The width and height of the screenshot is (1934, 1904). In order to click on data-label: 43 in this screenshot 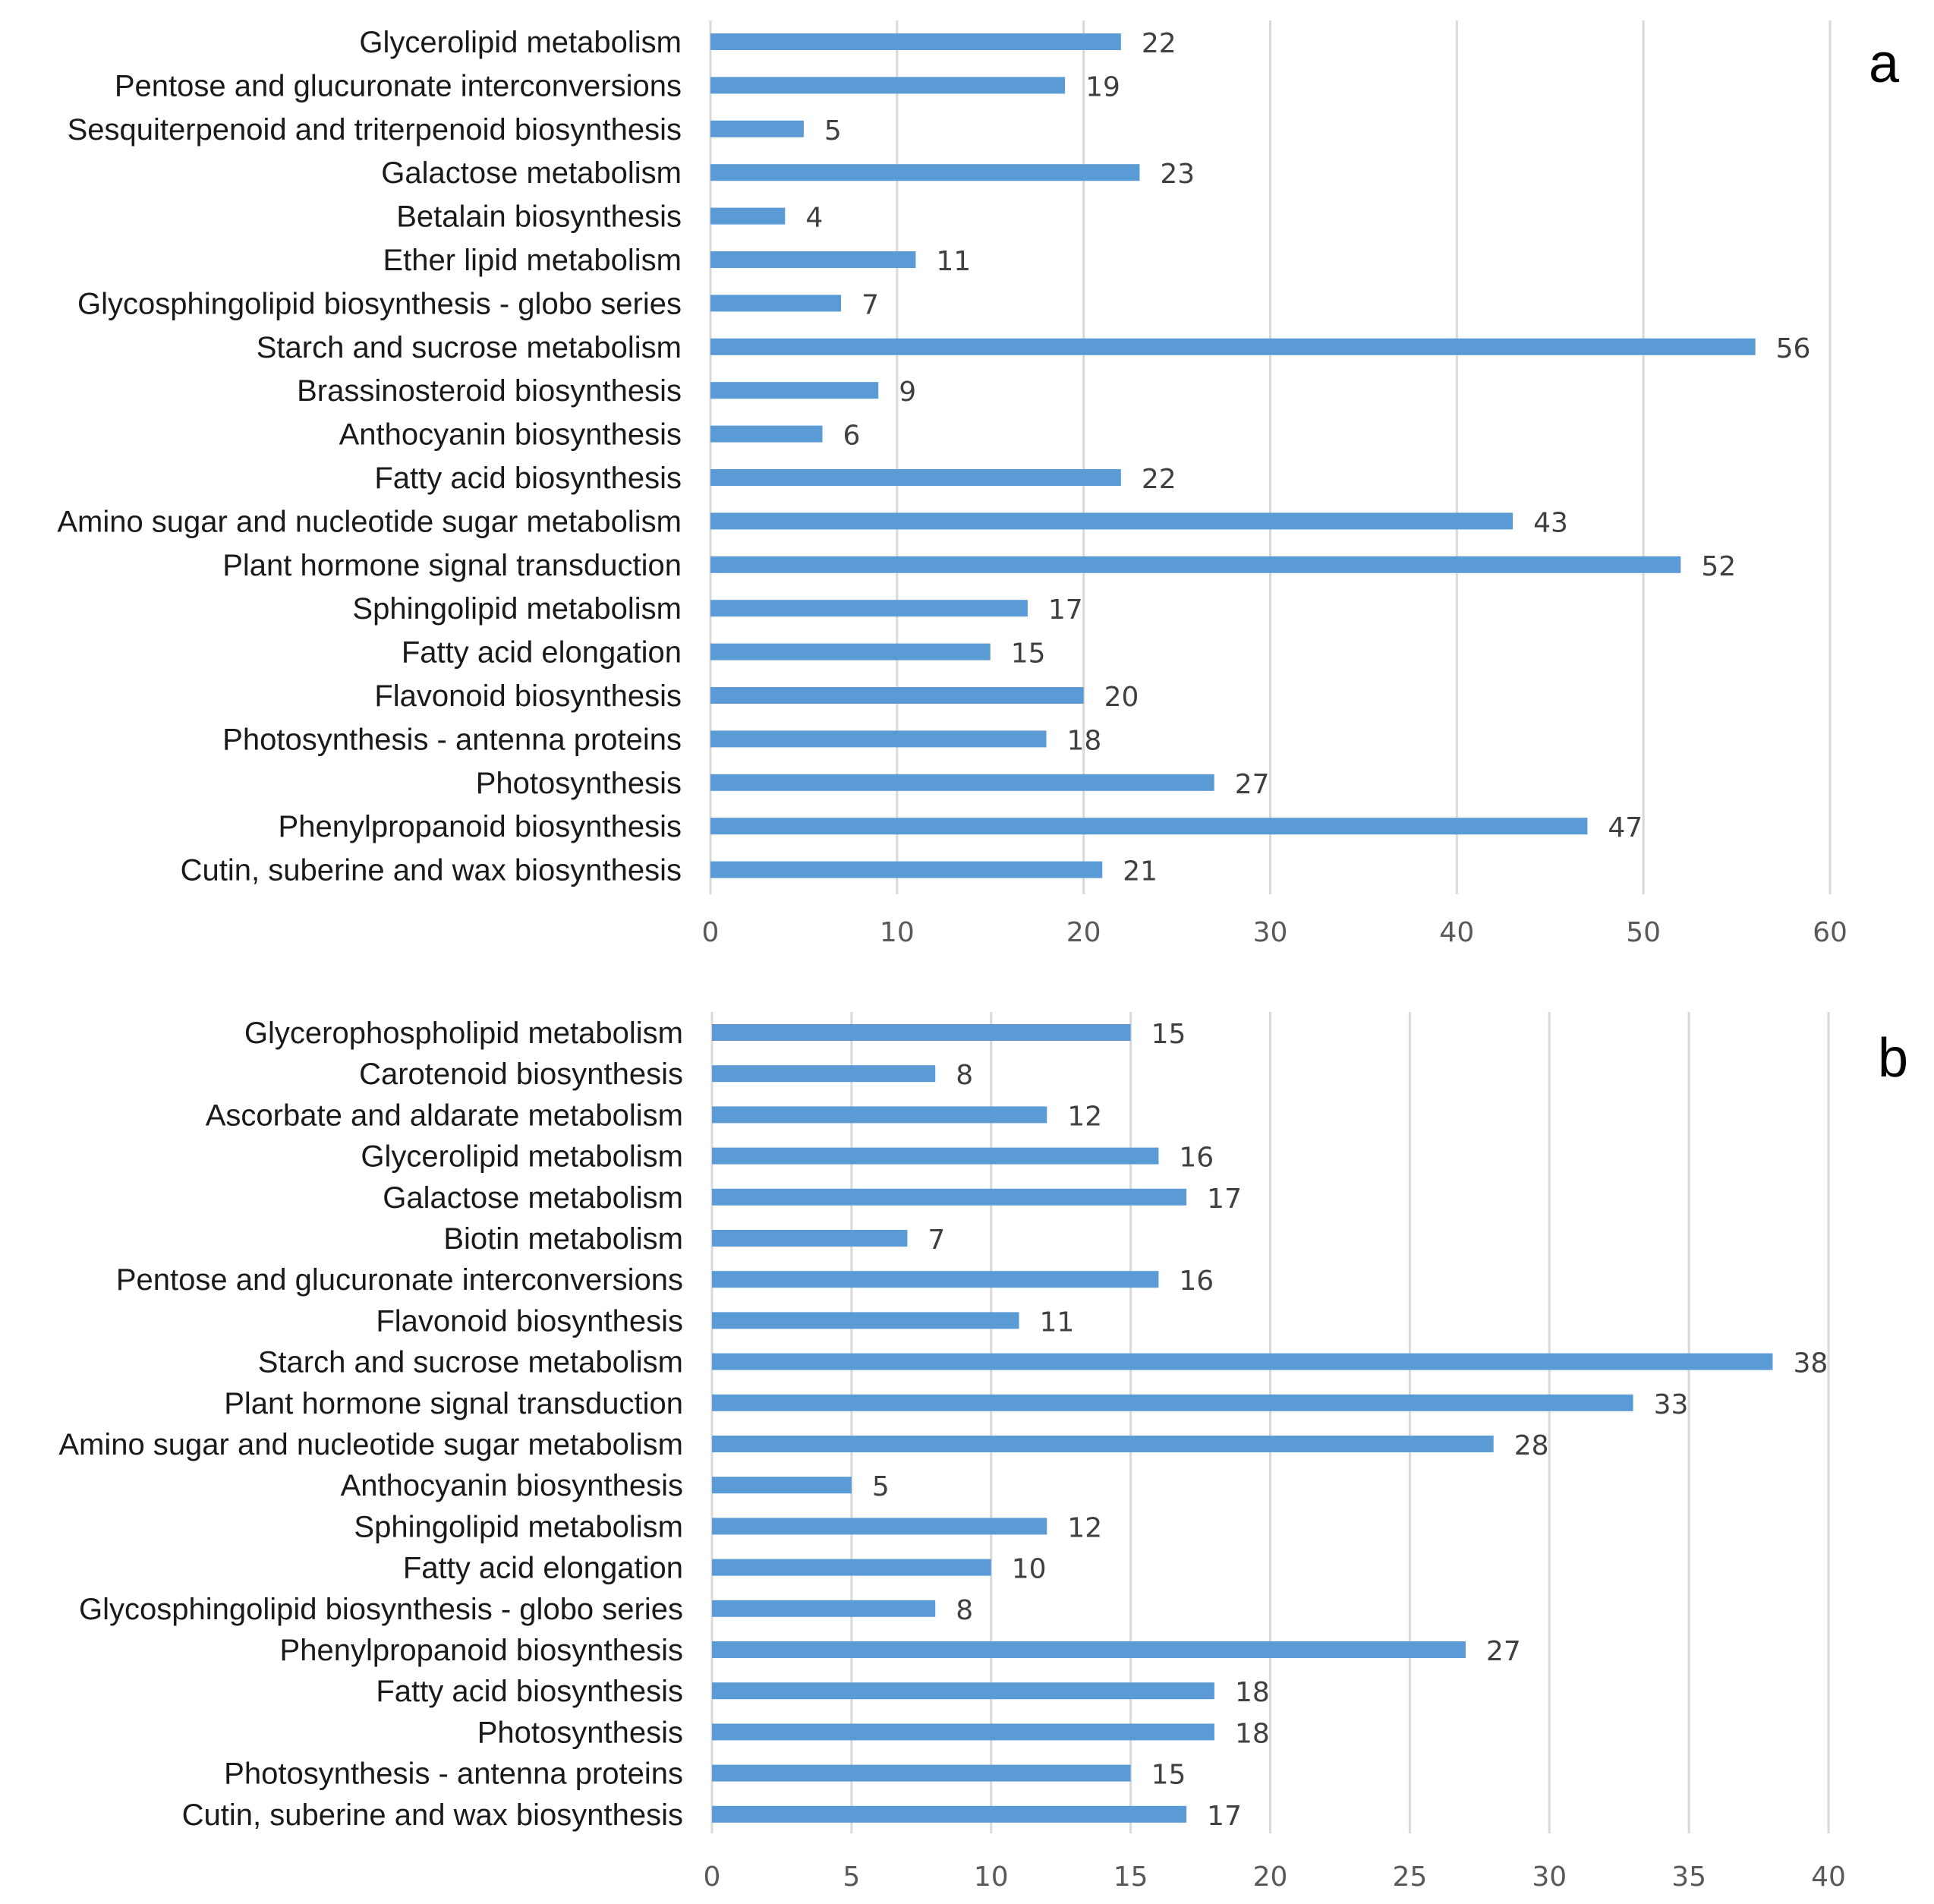, I will do `click(1550, 522)`.